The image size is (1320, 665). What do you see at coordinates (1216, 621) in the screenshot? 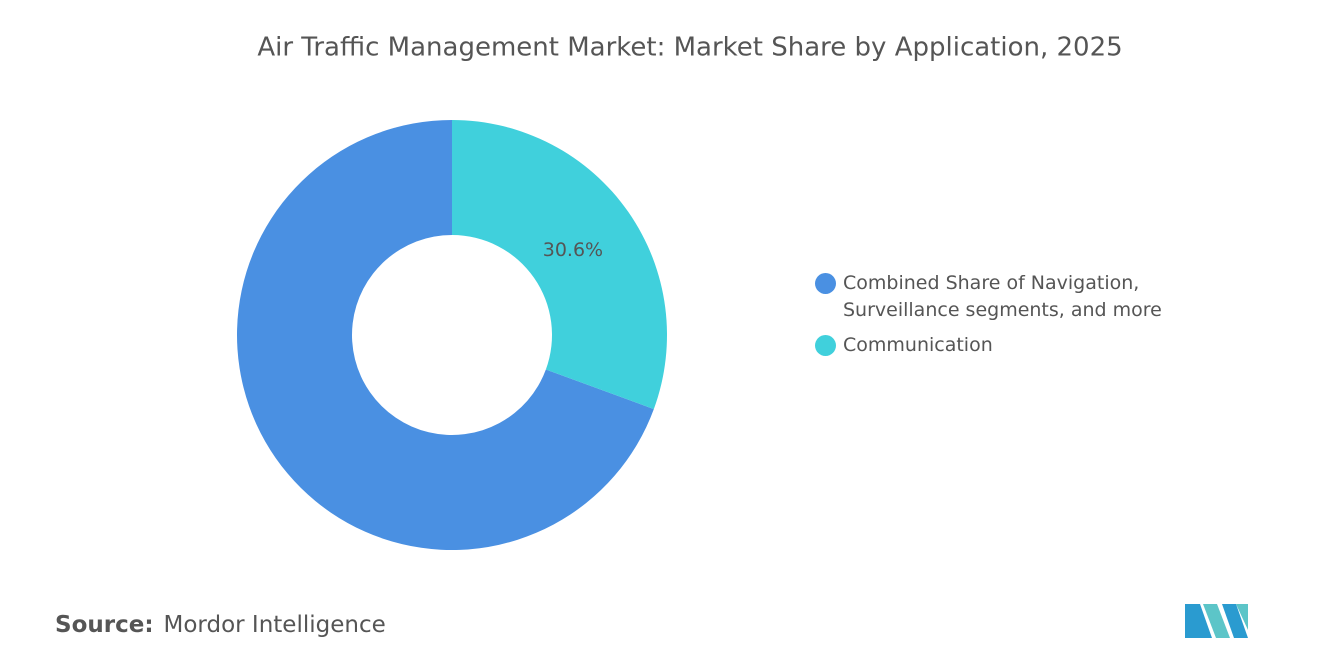
I see `logo` at bounding box center [1216, 621].